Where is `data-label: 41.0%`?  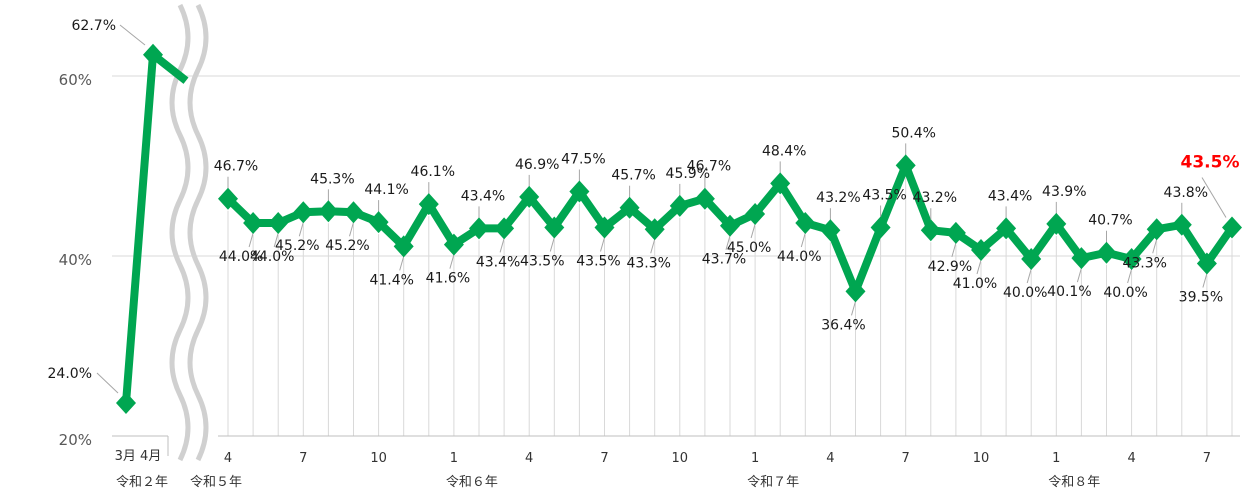
data-label: 41.0% is located at coordinates (975, 284).